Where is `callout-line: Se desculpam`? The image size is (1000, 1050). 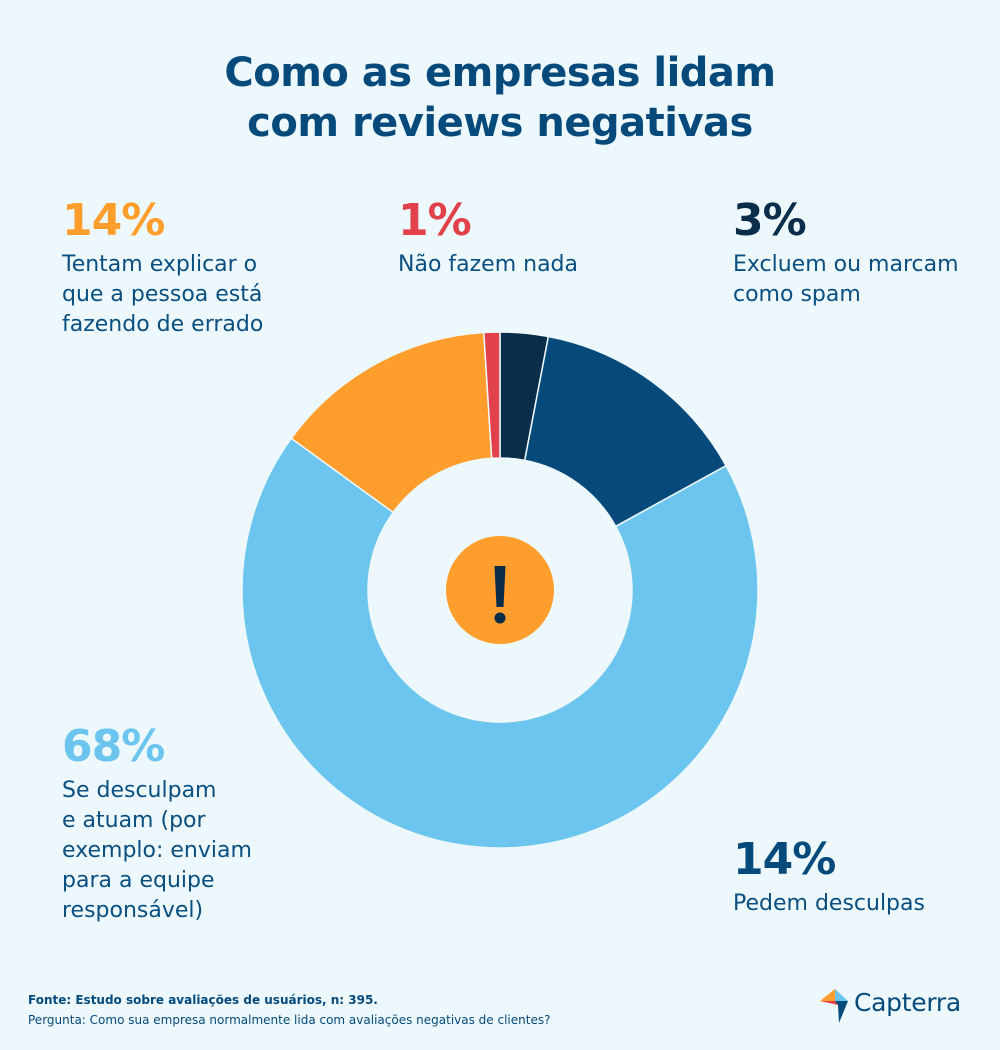 callout-line: Se desculpam is located at coordinates (139, 790).